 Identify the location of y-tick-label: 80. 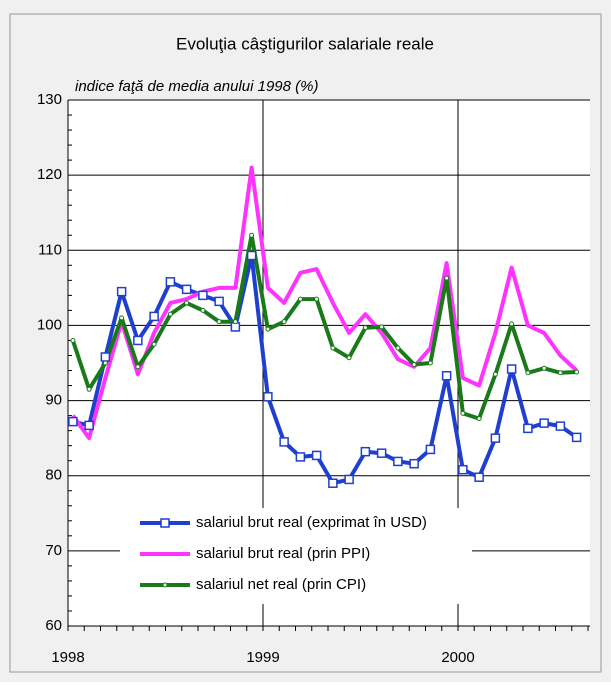
(53, 475).